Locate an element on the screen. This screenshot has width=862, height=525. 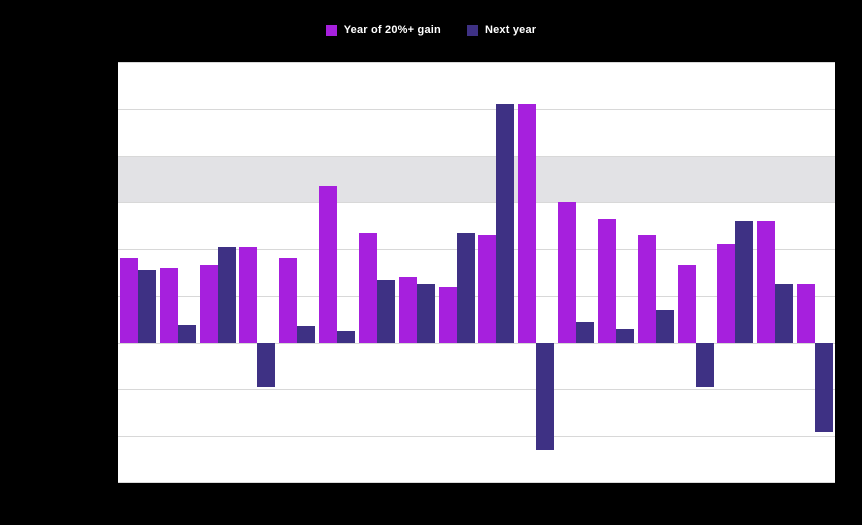
highlight-band is located at coordinates (476, 179).